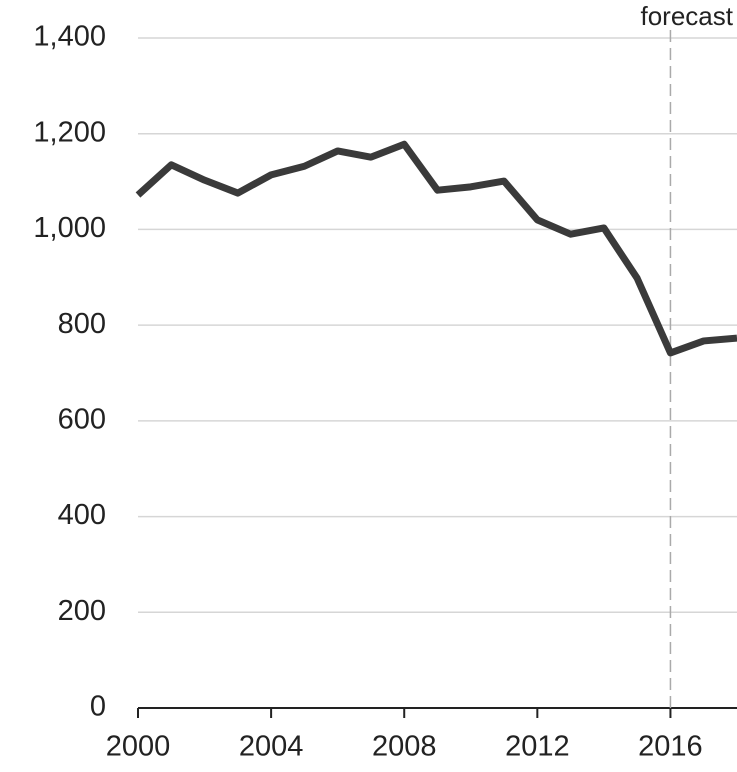 Image resolution: width=737 pixels, height=772 pixels. Describe the element at coordinates (98, 707) in the screenshot. I see `y-tick-label: 0` at that location.